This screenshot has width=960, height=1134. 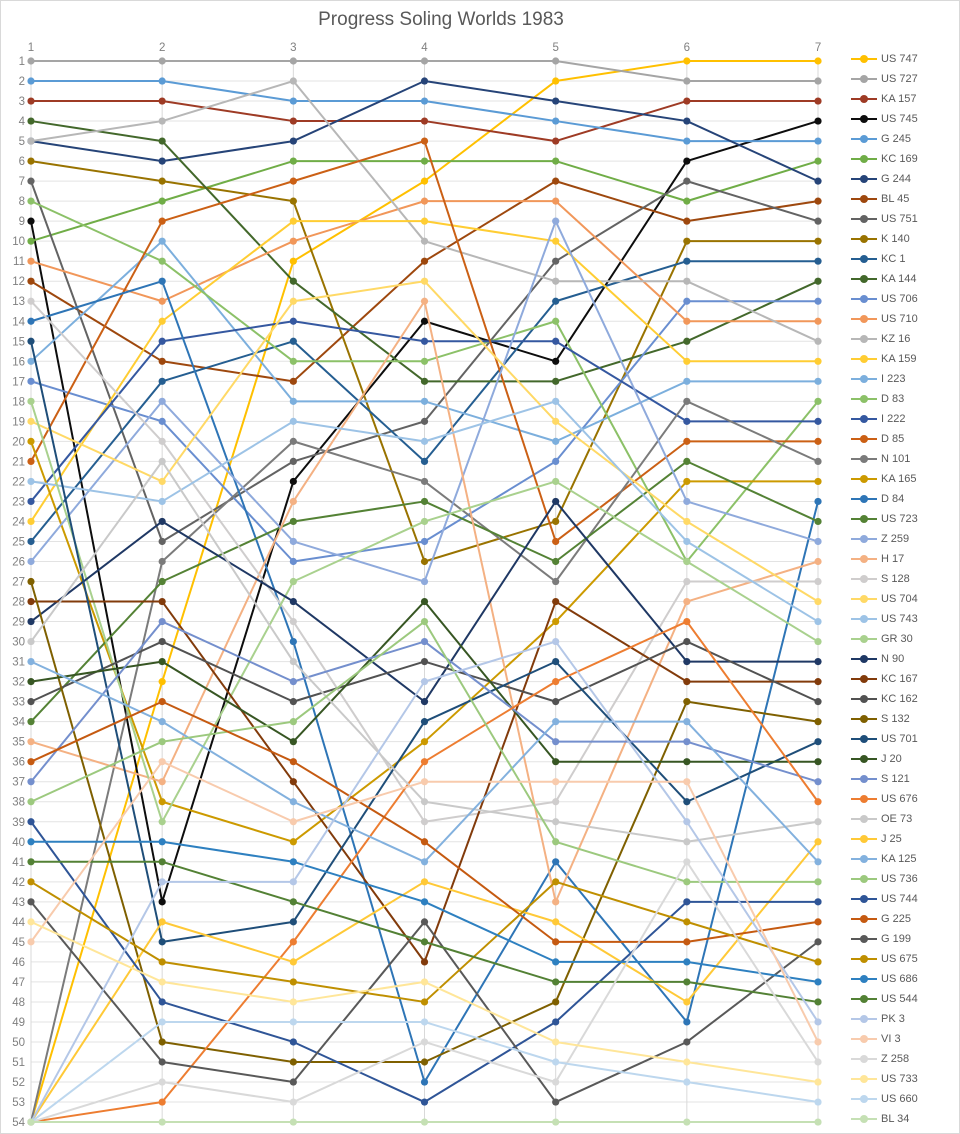 I want to click on y-tick-label: 11, so click(x=19, y=262).